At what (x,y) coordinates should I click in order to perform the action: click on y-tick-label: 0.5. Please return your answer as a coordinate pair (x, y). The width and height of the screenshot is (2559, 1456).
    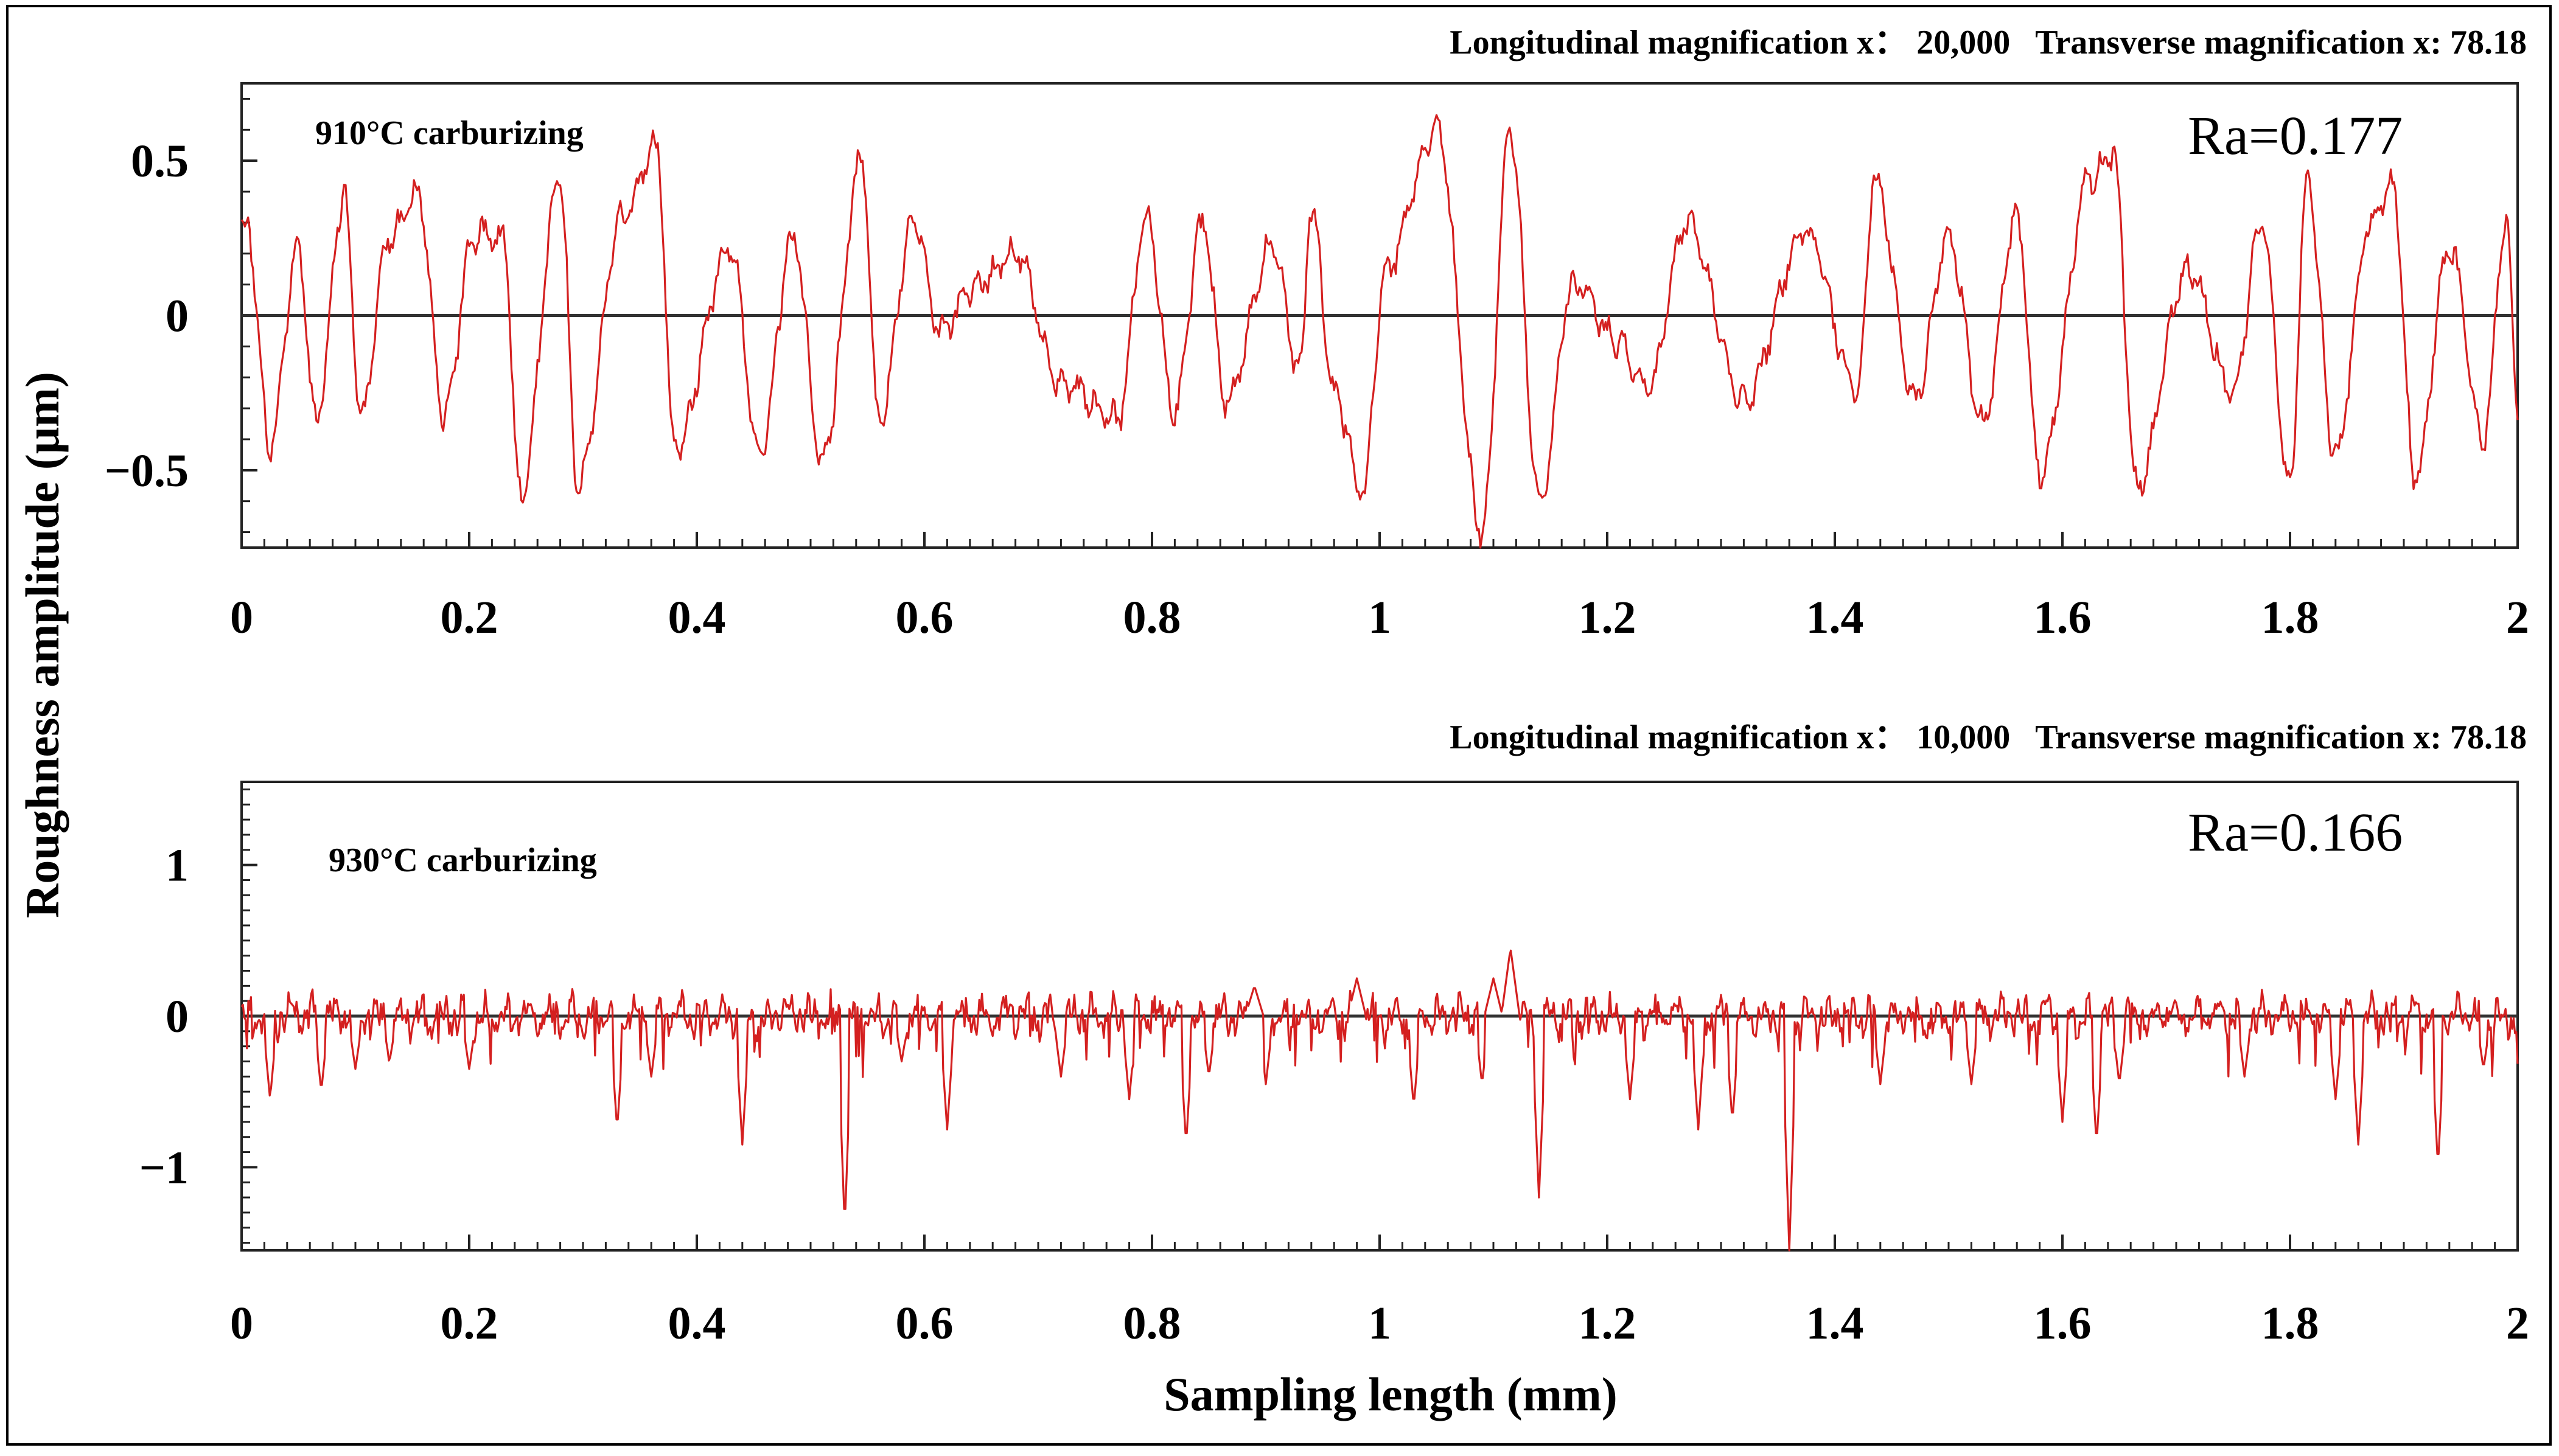
    Looking at the image, I should click on (160, 161).